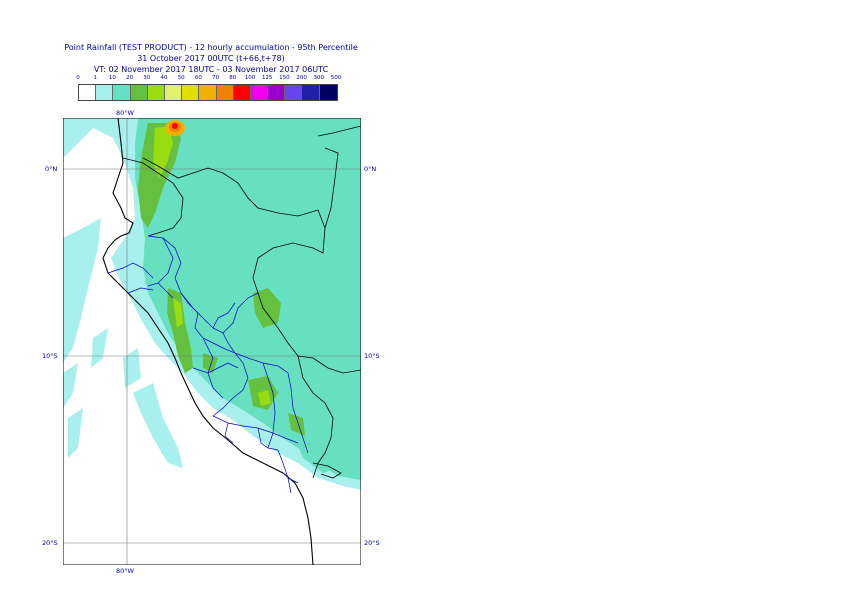  I want to click on rain-peak, so click(175, 128).